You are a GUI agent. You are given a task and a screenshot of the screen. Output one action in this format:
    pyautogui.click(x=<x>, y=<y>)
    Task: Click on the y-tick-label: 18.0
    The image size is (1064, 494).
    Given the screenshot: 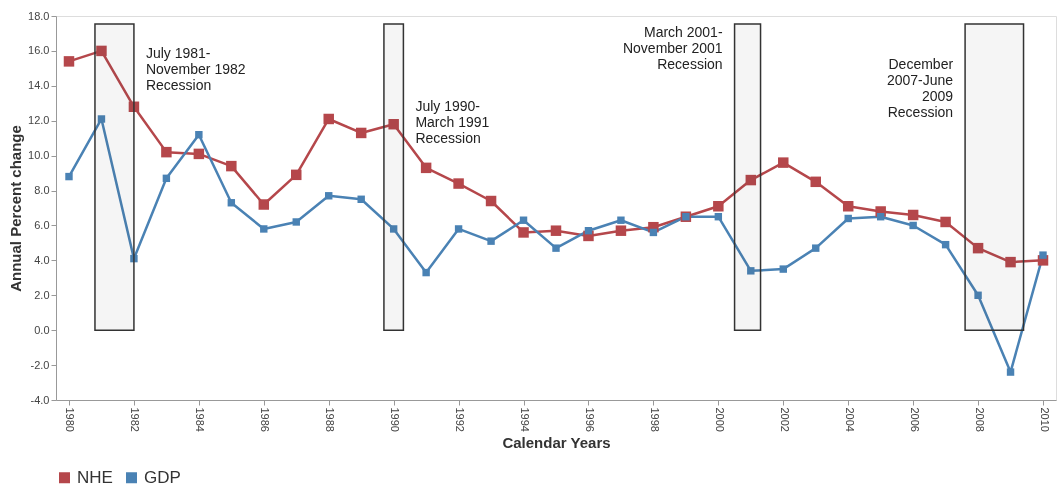 What is the action you would take?
    pyautogui.click(x=39, y=15)
    